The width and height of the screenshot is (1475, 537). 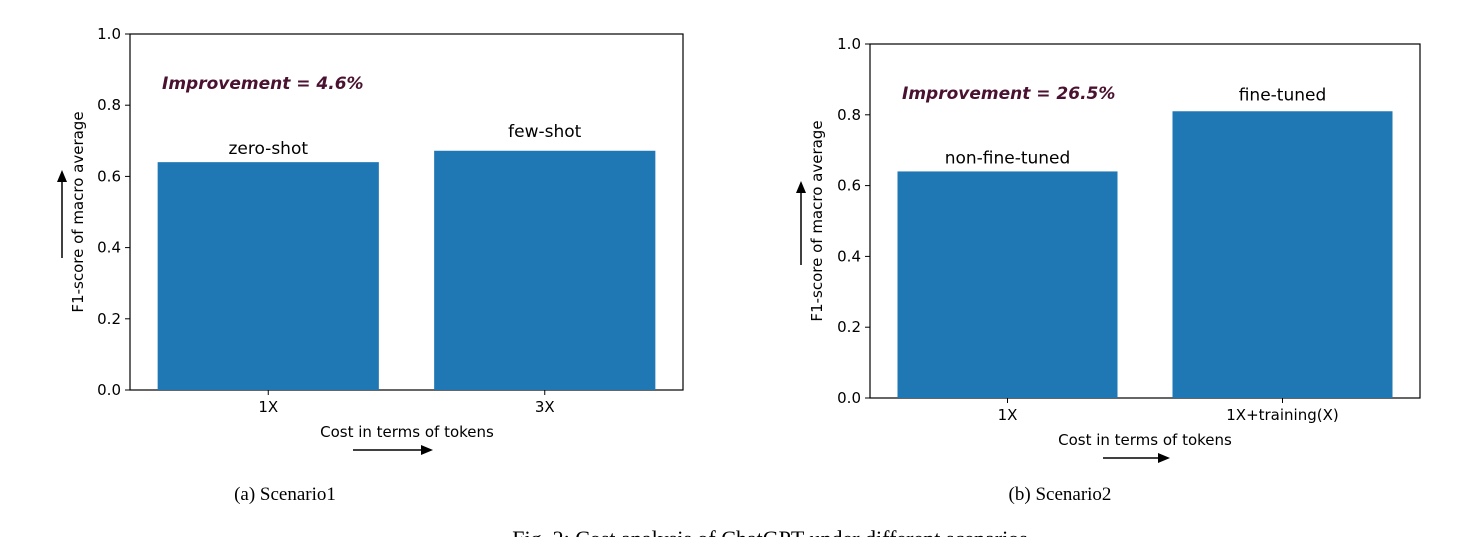 I want to click on panel-caption: (b) Scenario2, so click(x=1060, y=494).